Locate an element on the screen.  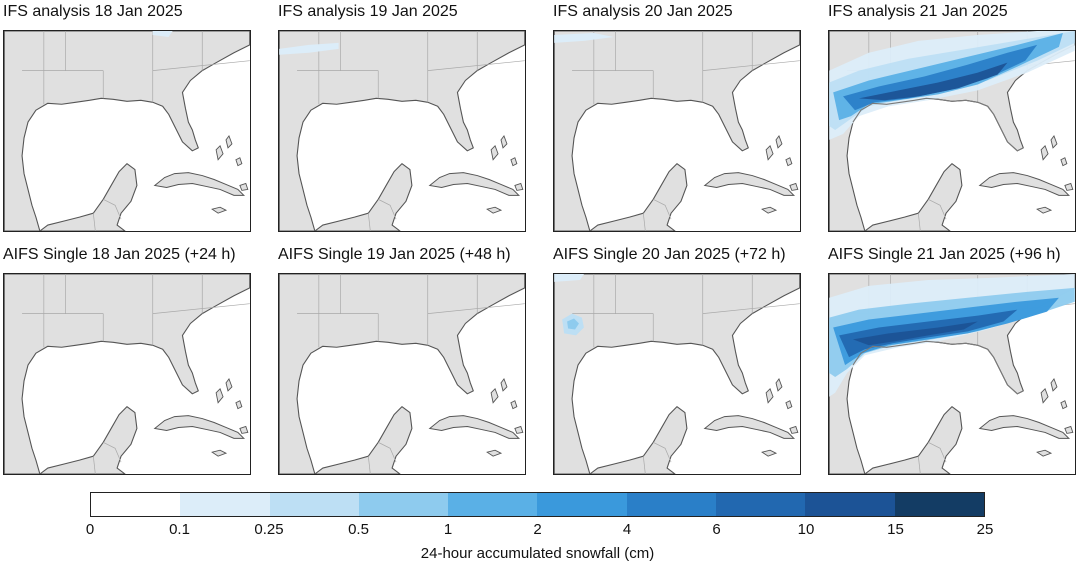
panel-title: IFS analysis 18 Jan 2025 is located at coordinates (93, 11).